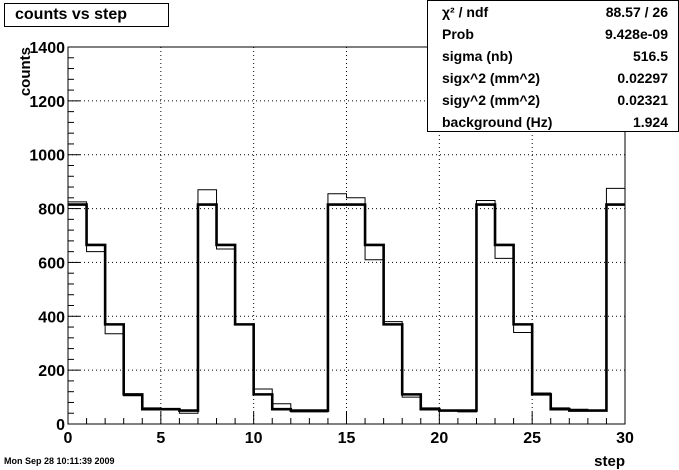  I want to click on stat-label: sigma (nb), so click(477, 56).